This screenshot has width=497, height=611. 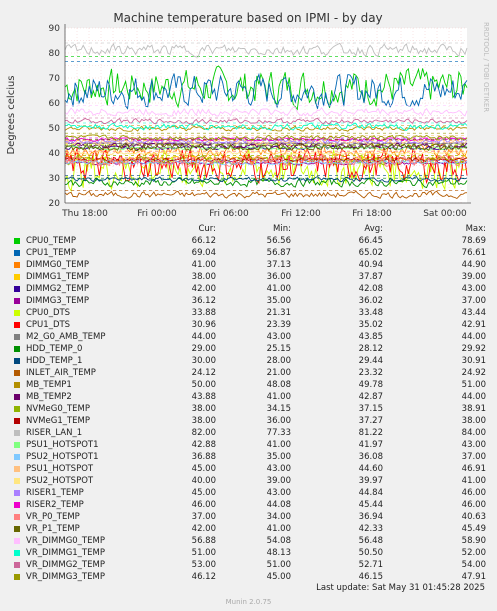 I want to click on legend-row: RISER_LAN_1 82.00 77.33 81.22 84.00, so click(x=250, y=433).